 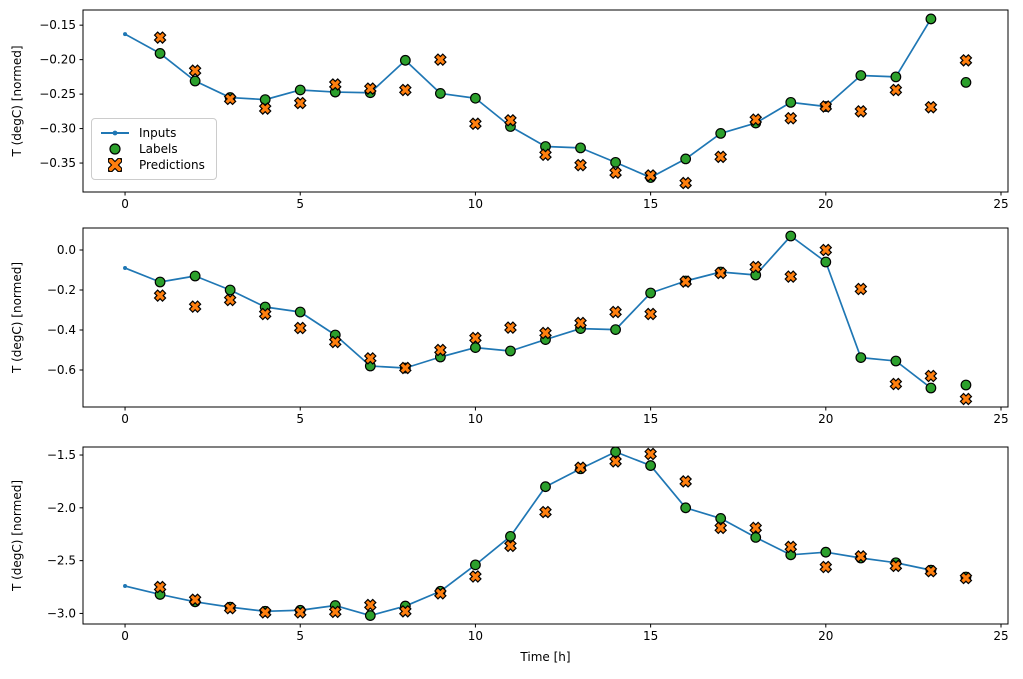 I want to click on x-axis-label: Time [h], so click(x=544, y=657).